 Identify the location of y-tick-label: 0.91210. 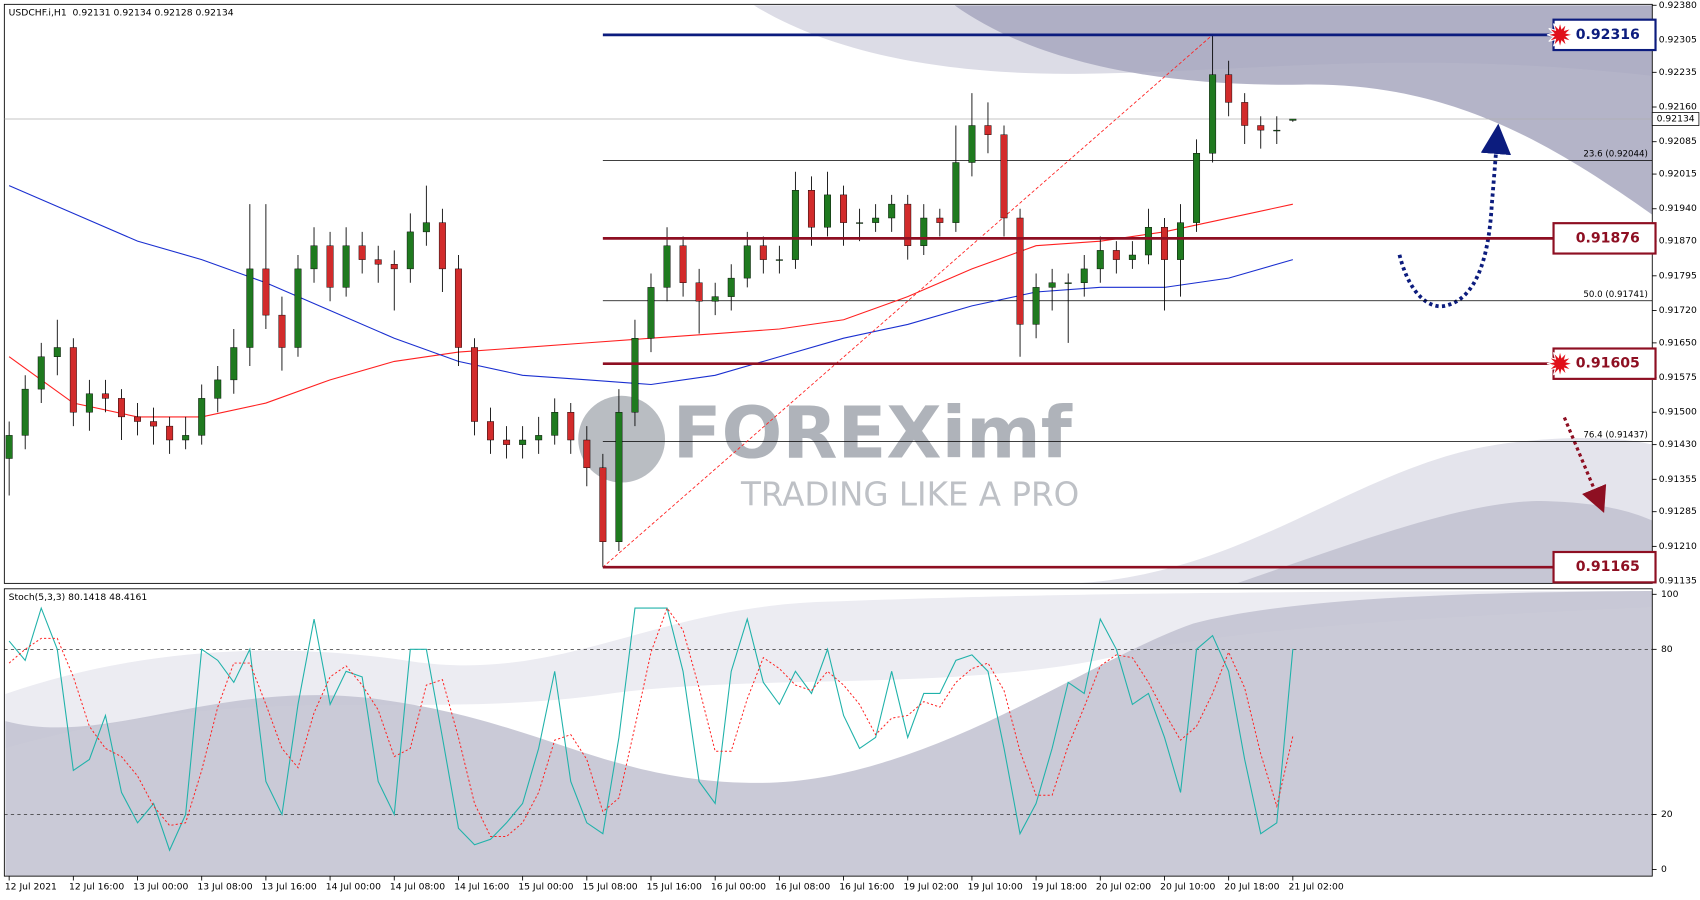
(1678, 546).